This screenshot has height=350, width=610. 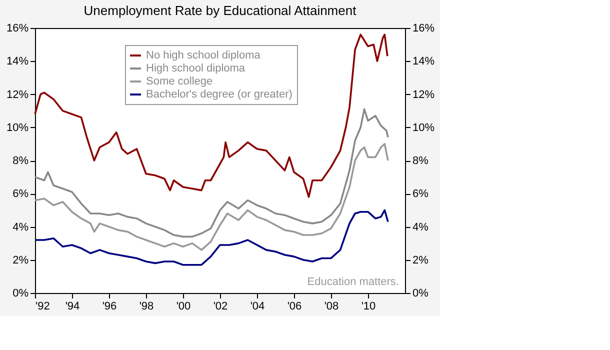 What do you see at coordinates (211, 237) in the screenshot?
I see `line-series` at bounding box center [211, 237].